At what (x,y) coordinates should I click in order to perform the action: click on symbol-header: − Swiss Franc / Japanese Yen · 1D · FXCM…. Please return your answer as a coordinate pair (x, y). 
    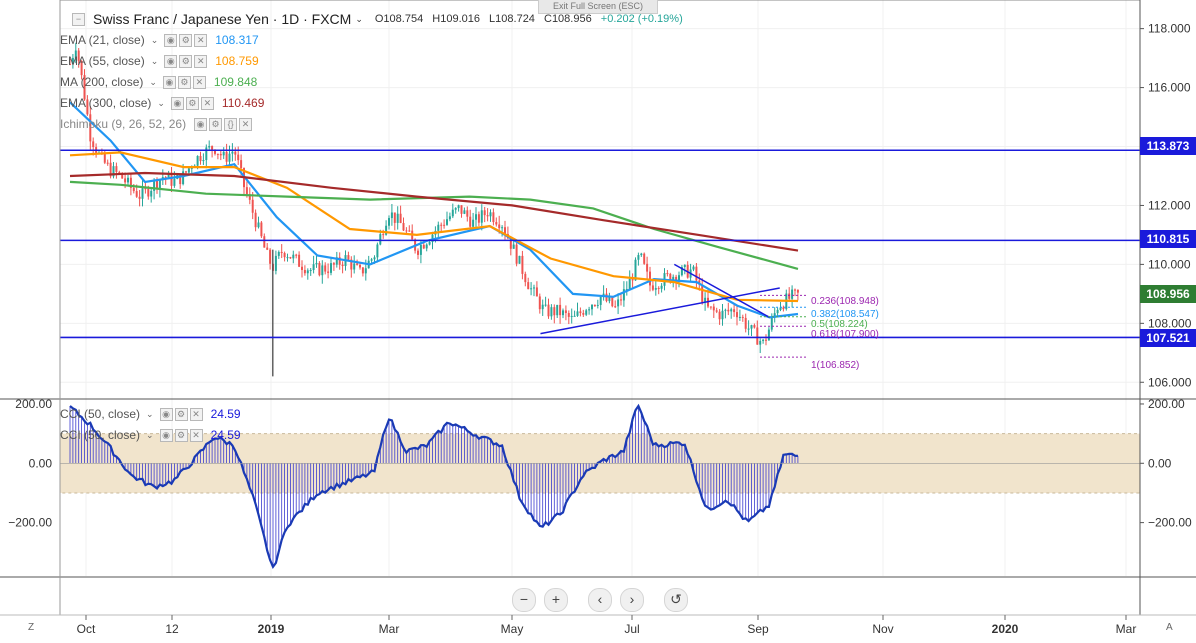
    Looking at the image, I should click on (380, 19).